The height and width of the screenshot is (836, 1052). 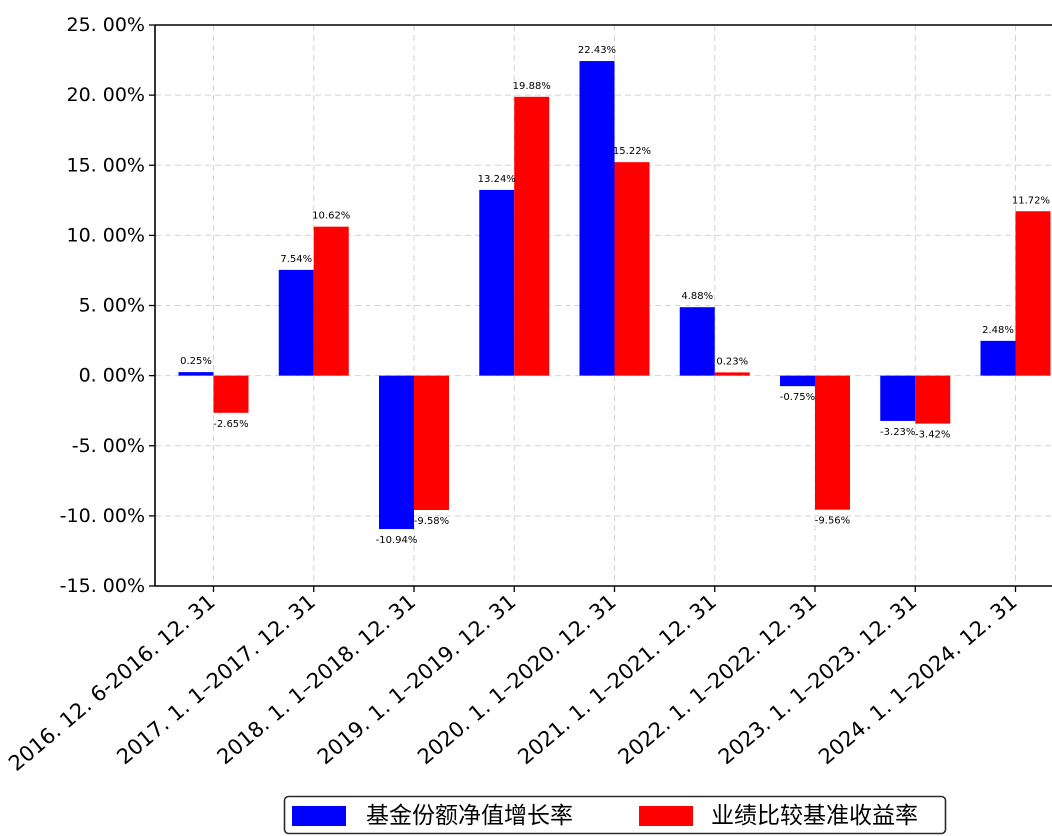 What do you see at coordinates (632, 151) in the screenshot?
I see `data-label: 15.22%` at bounding box center [632, 151].